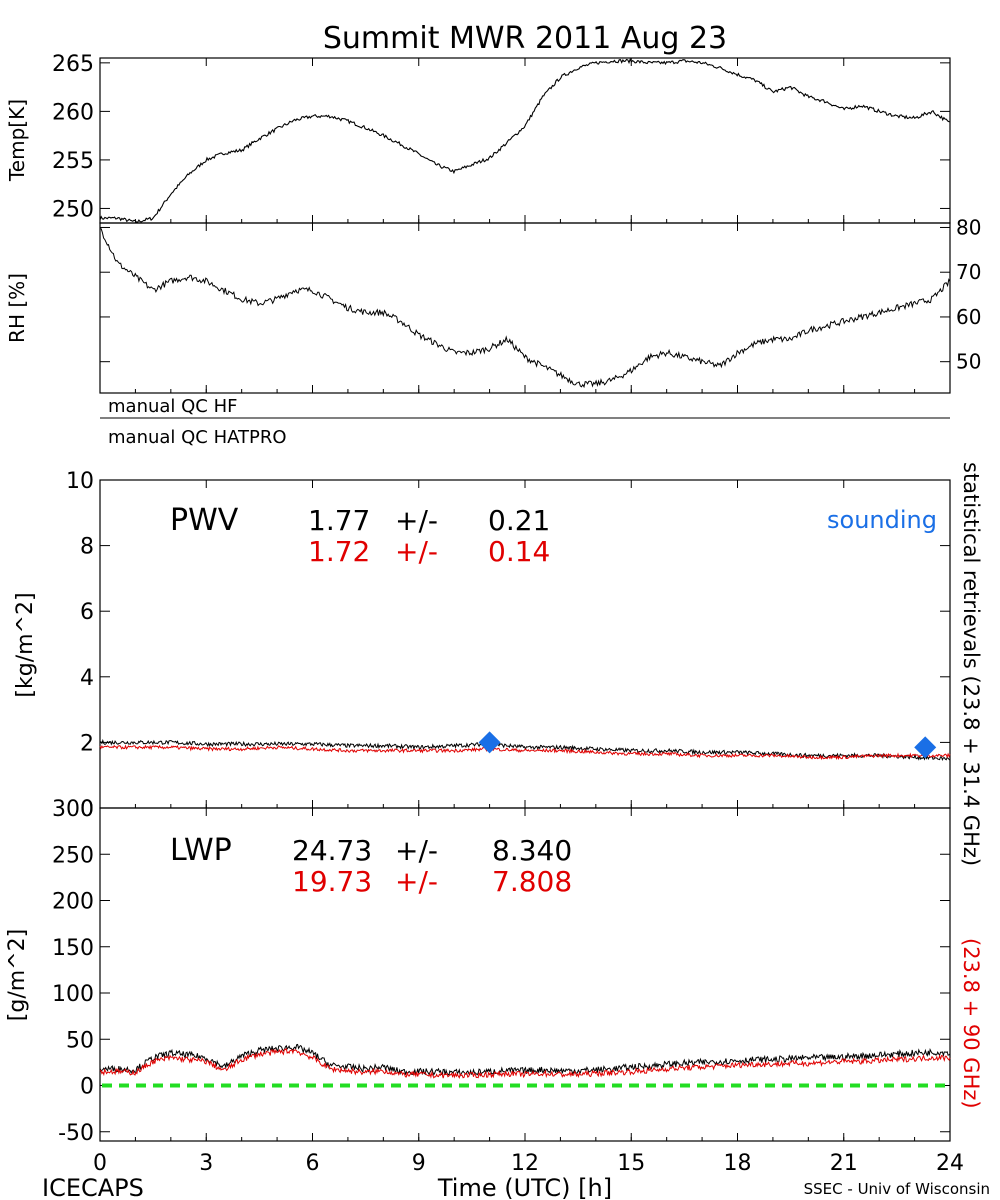 The image size is (1000, 1200). Describe the element at coordinates (332, 881) in the screenshot. I see `lwp-stat-red-mean: 19.73` at that location.